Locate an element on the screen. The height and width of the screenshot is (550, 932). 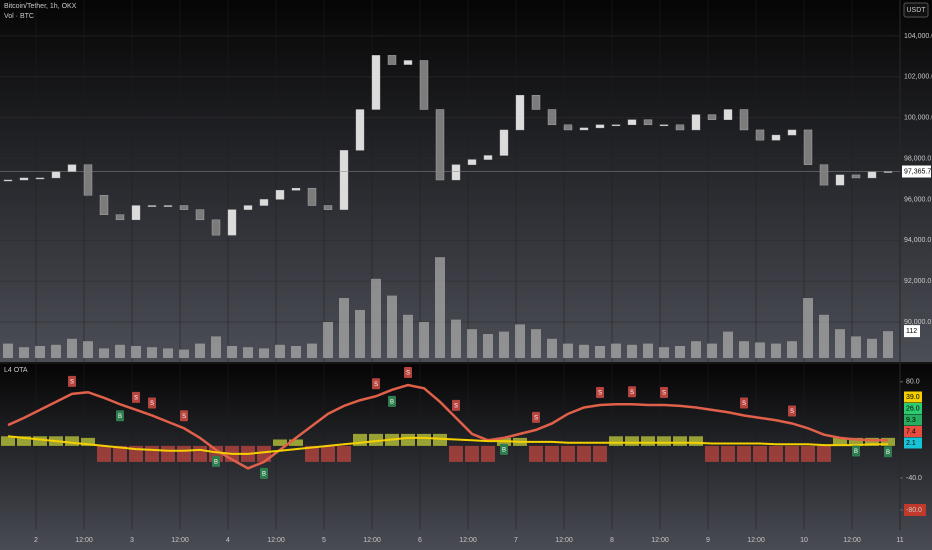
y-tick-label: 90,000.0 is located at coordinates (917, 322).